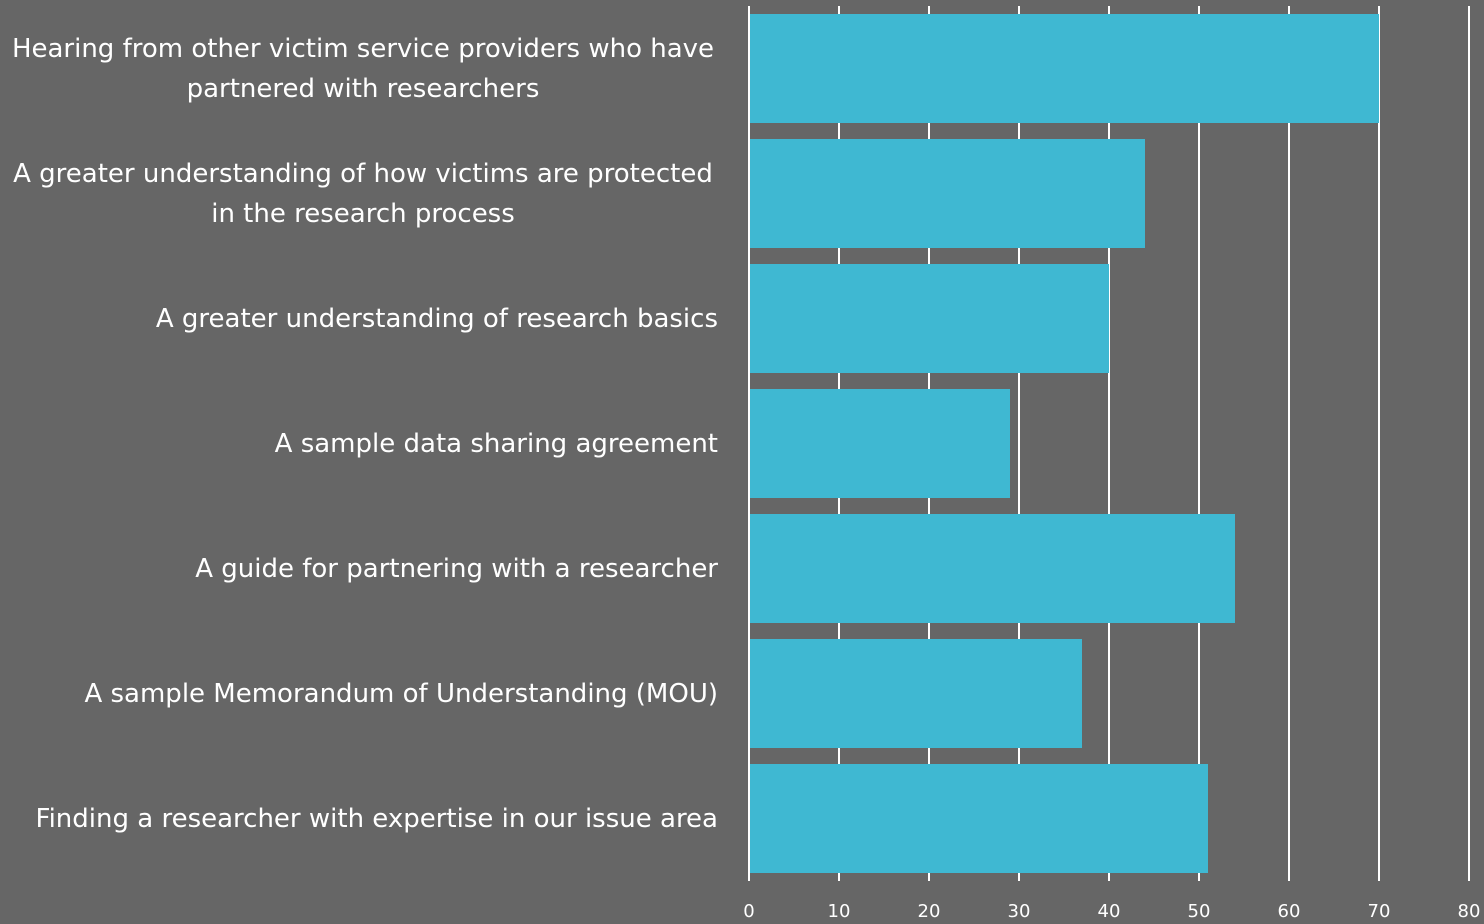 This screenshot has height=924, width=1484. Describe the element at coordinates (1469, 911) in the screenshot. I see `x-tick-label: 80` at that location.